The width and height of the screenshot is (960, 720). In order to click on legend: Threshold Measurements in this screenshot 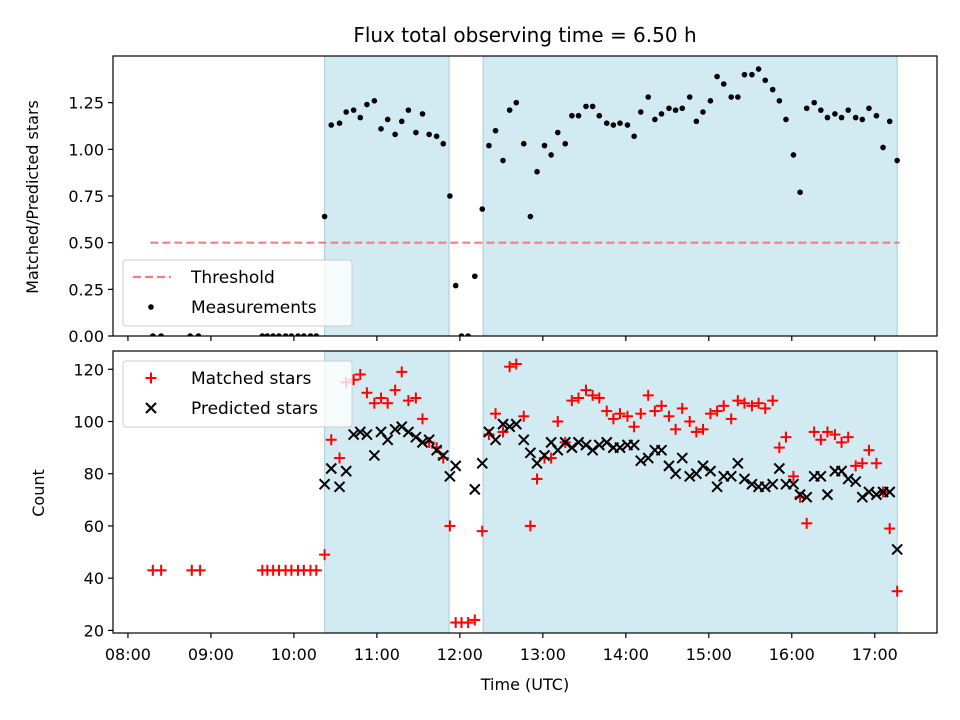, I will do `click(237, 293)`.